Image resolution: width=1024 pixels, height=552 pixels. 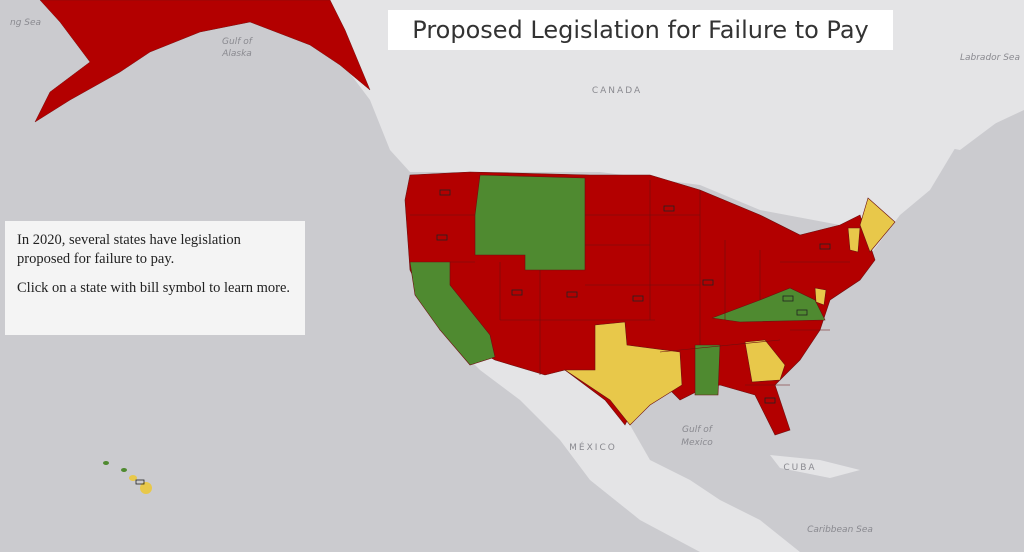 What do you see at coordinates (617, 91) in the screenshot?
I see `map-label: CANADA` at bounding box center [617, 91].